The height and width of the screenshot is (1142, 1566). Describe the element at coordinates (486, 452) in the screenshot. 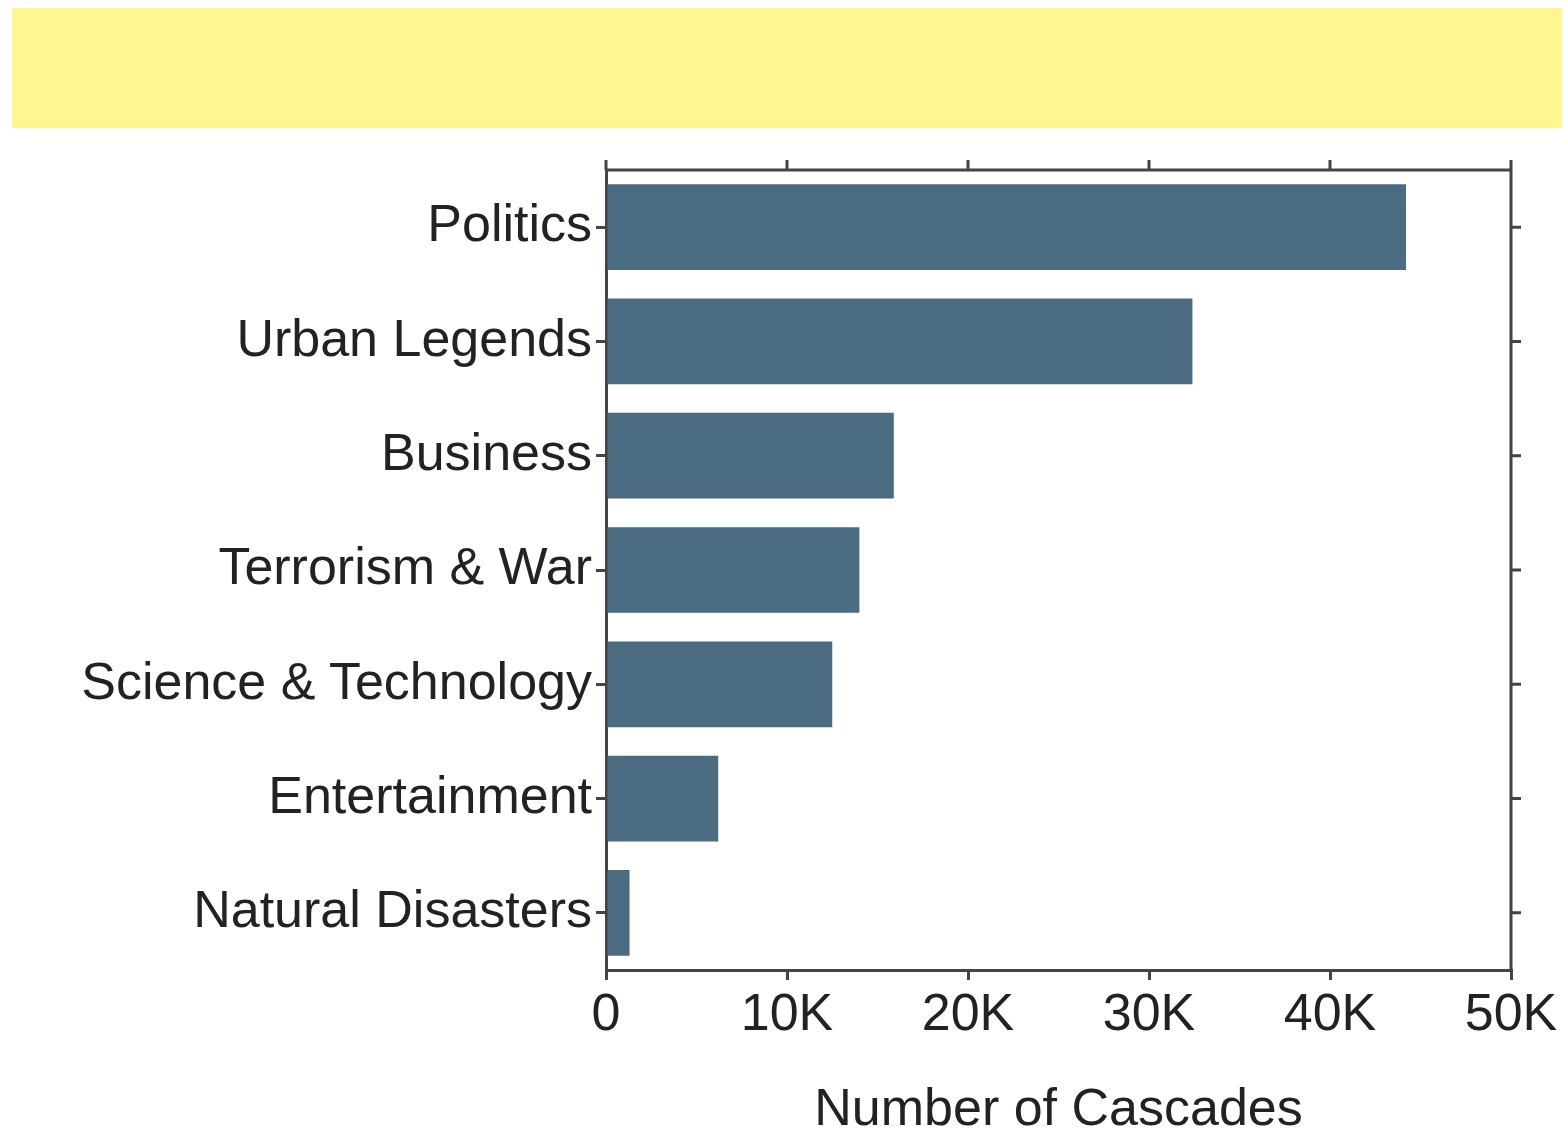

I see `y-tick-label: Business` at that location.